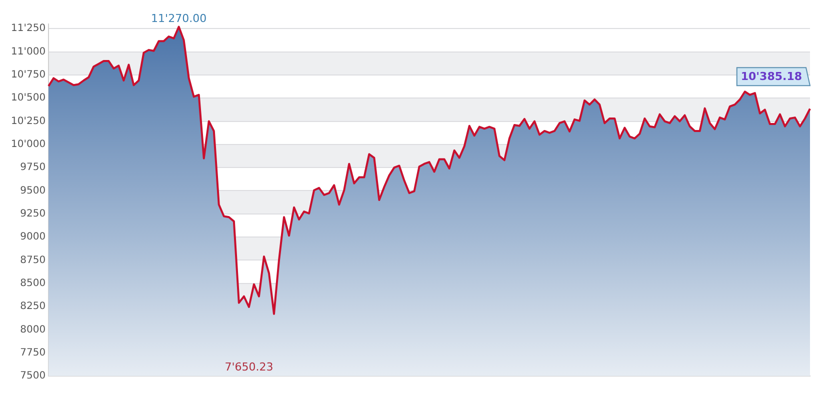  I want to click on y-tick-label: 11'250, so click(28, 28).